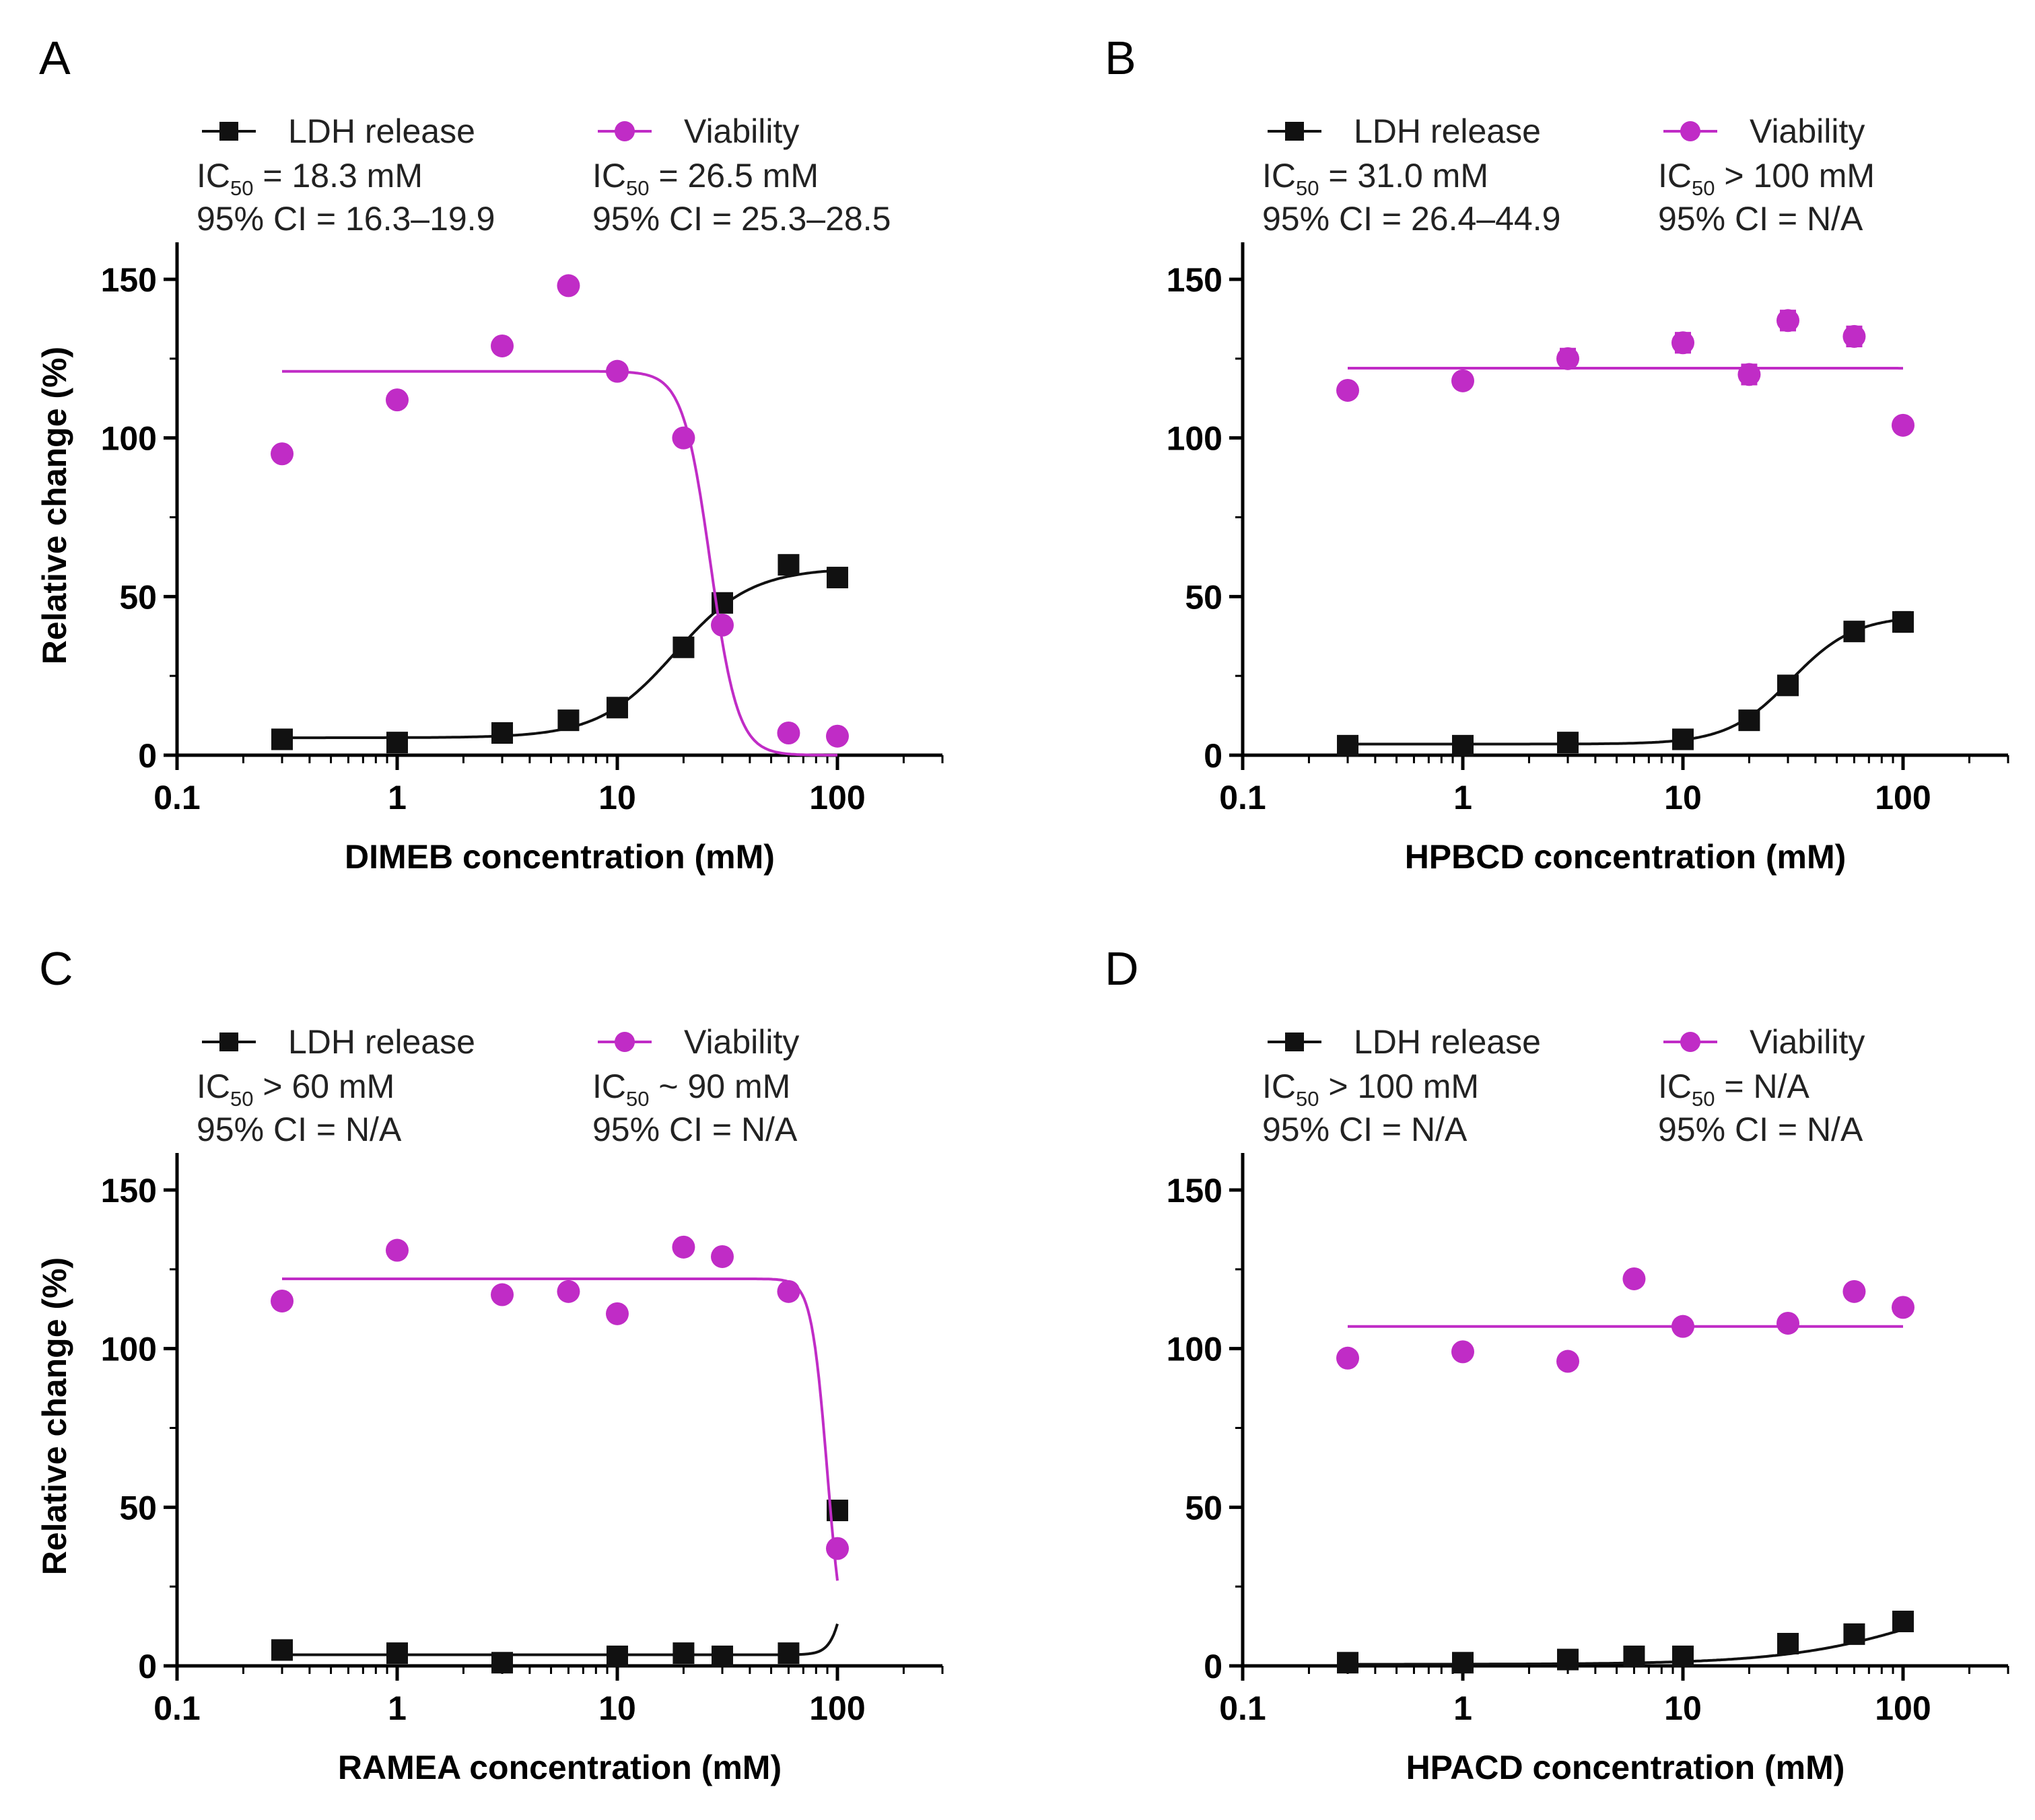  What do you see at coordinates (1626, 857) in the screenshot?
I see `x-axis-title: HPBCD concentration (mM)` at bounding box center [1626, 857].